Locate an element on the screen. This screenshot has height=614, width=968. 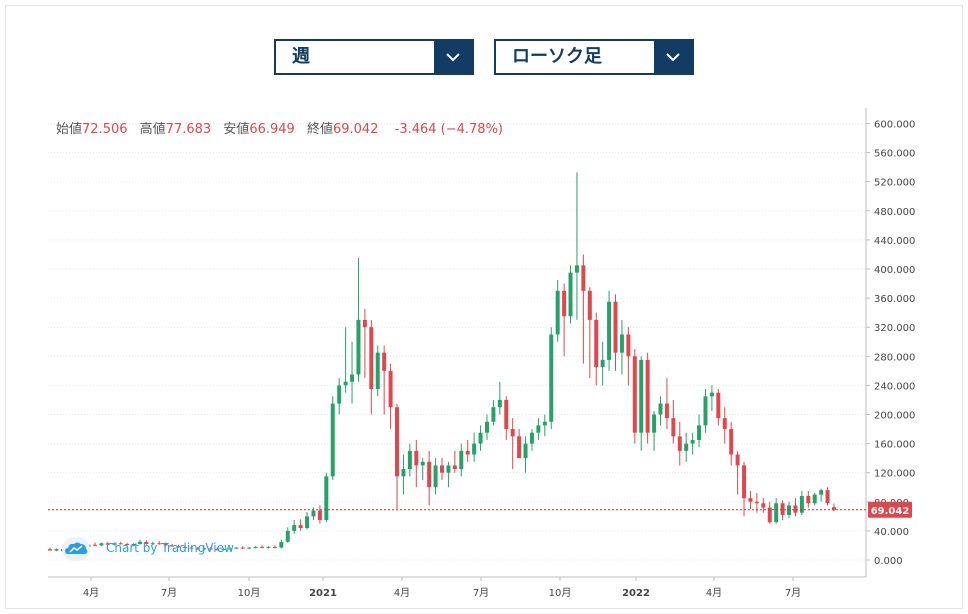
y-tick-label: 320.000 is located at coordinates (894, 328).